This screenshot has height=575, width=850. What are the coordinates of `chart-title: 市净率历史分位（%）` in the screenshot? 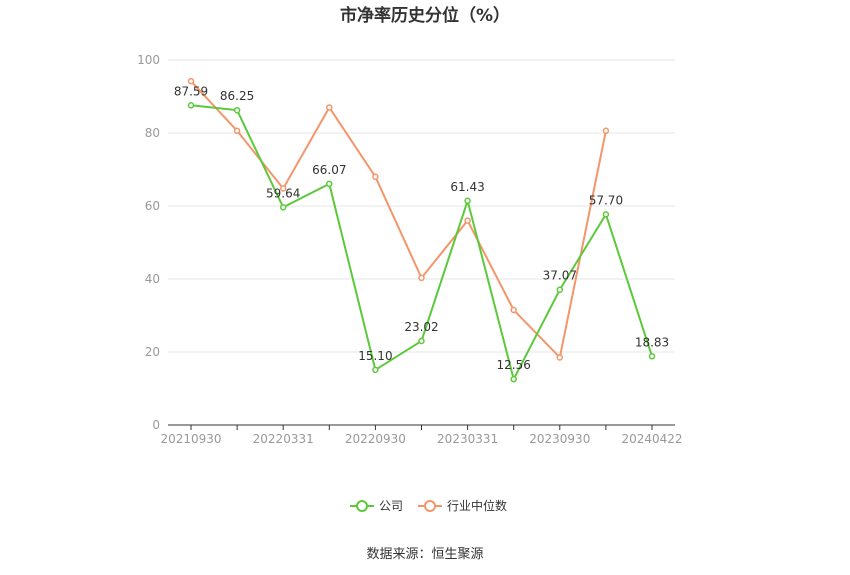 It's located at (425, 15).